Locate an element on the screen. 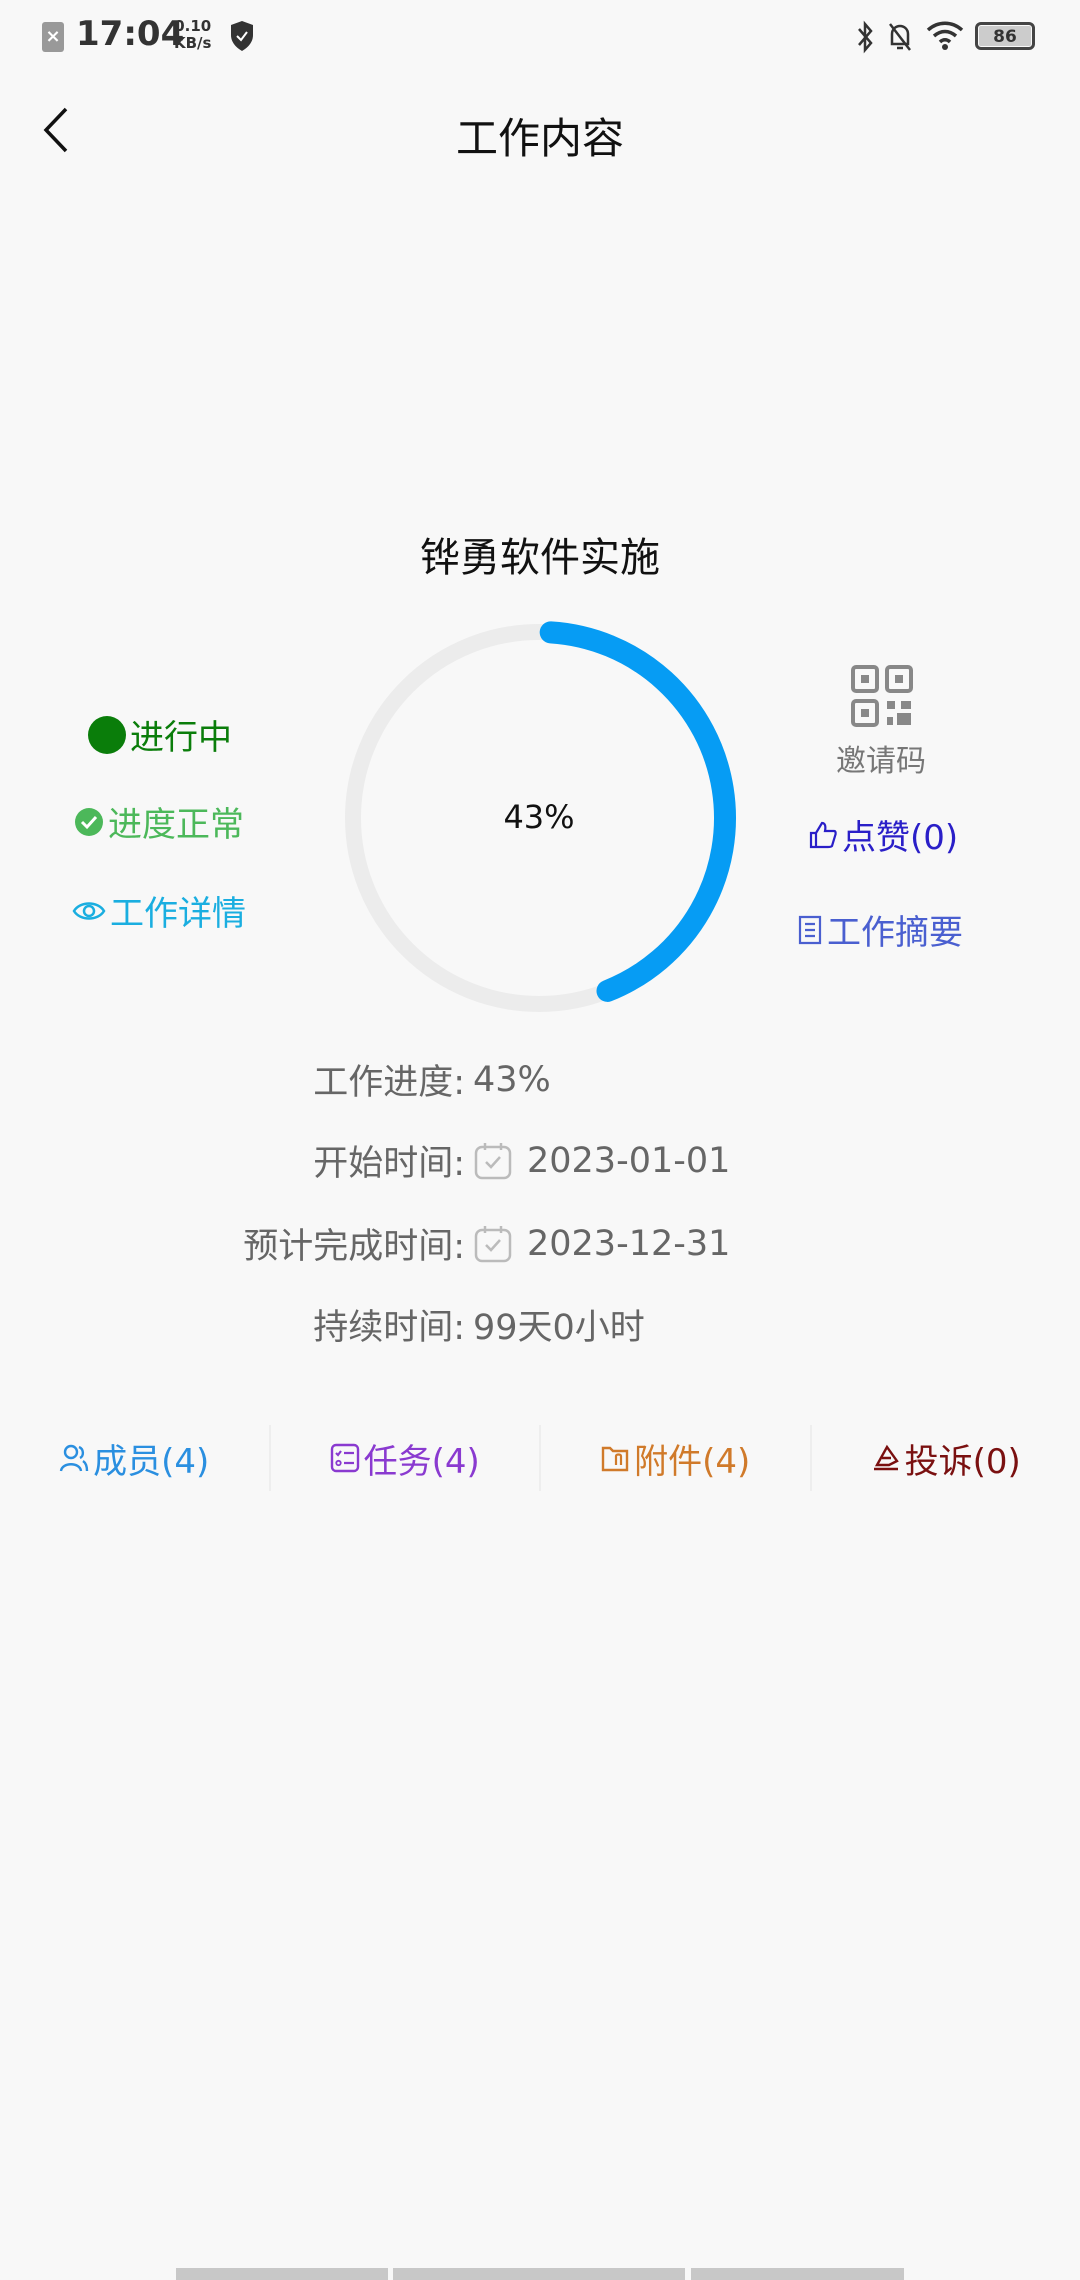  progress-percent: 43% is located at coordinates (539, 817).